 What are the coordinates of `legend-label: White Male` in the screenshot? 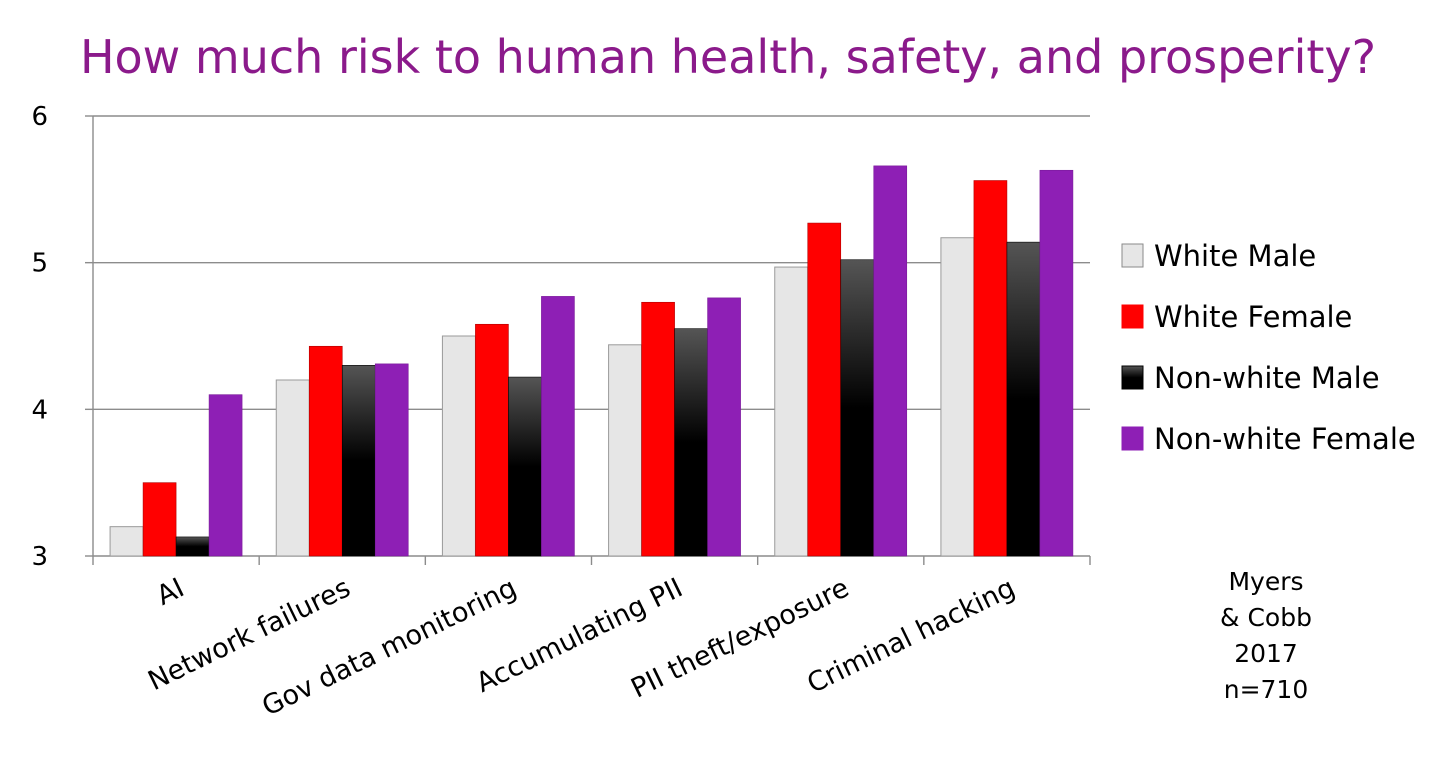 It's located at (1235, 256).